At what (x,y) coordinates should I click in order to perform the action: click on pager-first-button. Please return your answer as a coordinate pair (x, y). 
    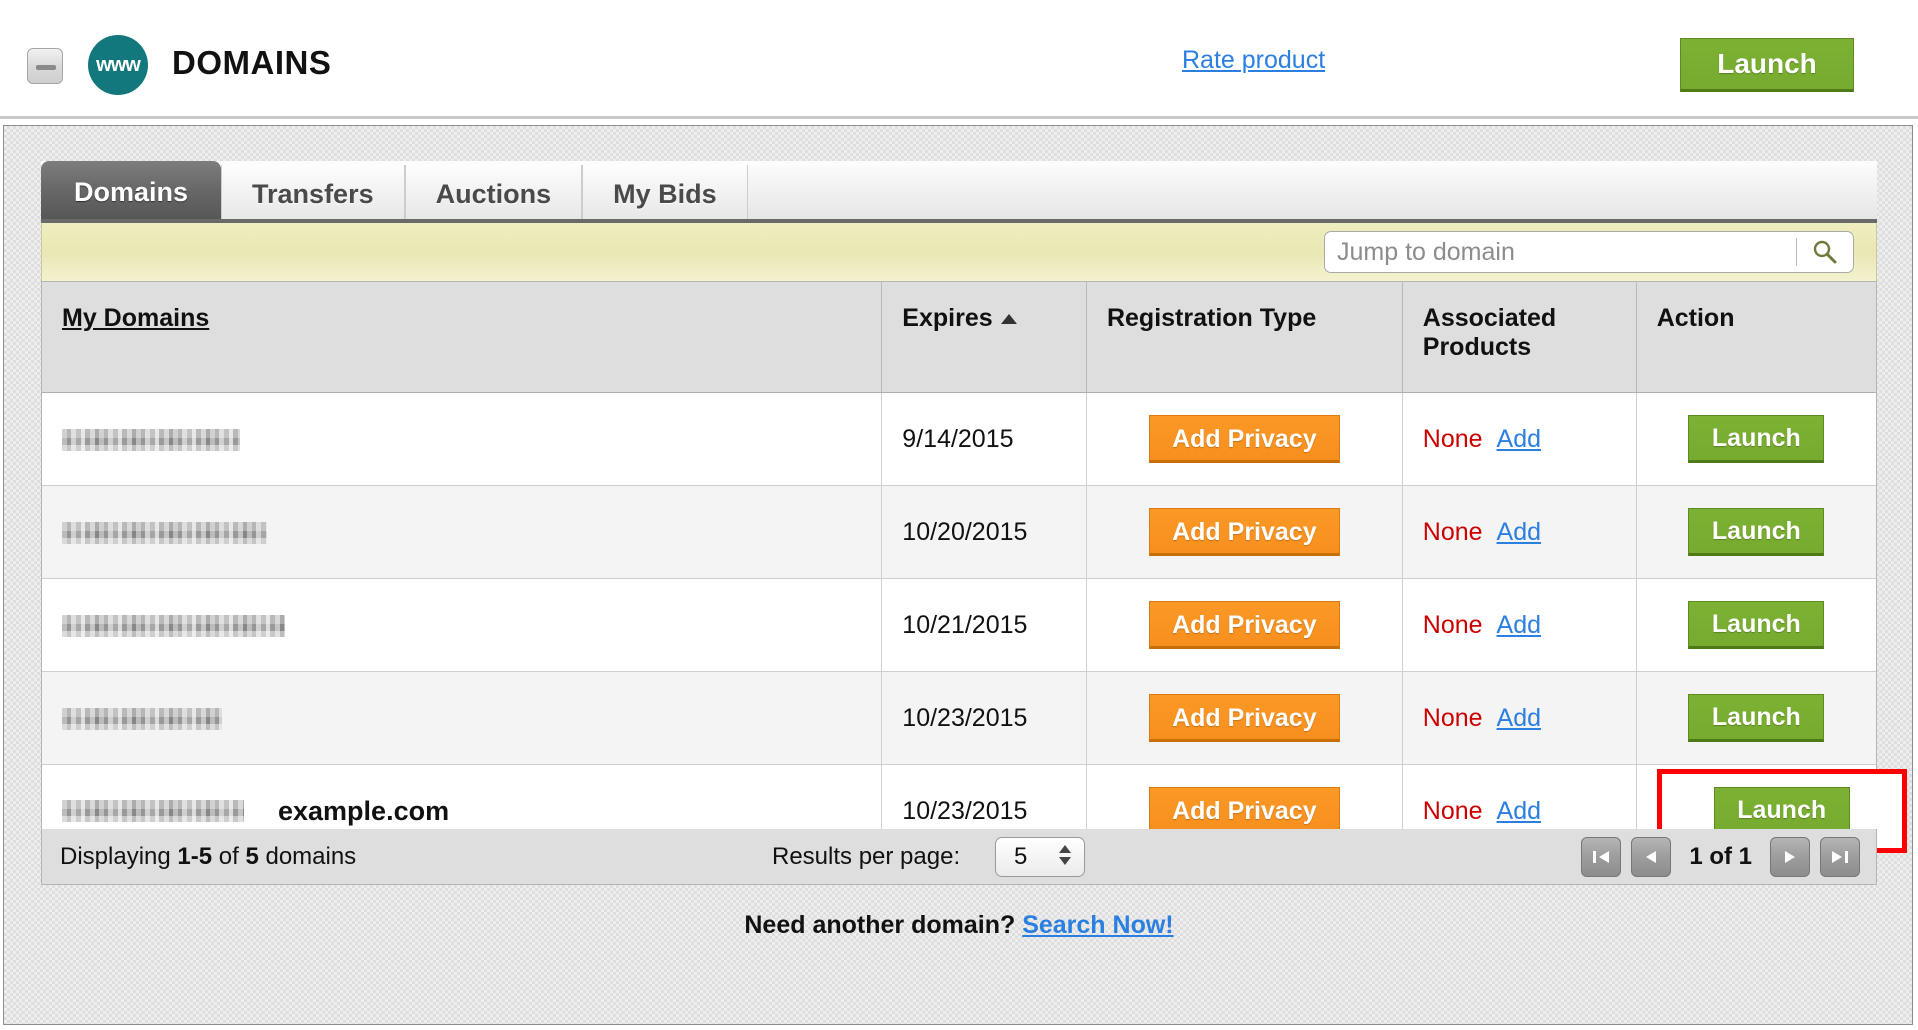
    Looking at the image, I should click on (1601, 857).